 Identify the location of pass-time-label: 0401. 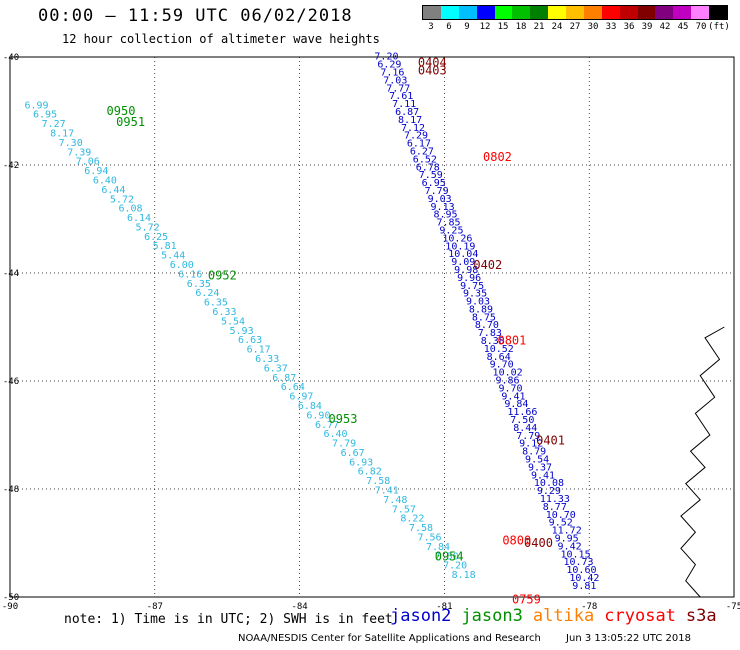
(550, 440).